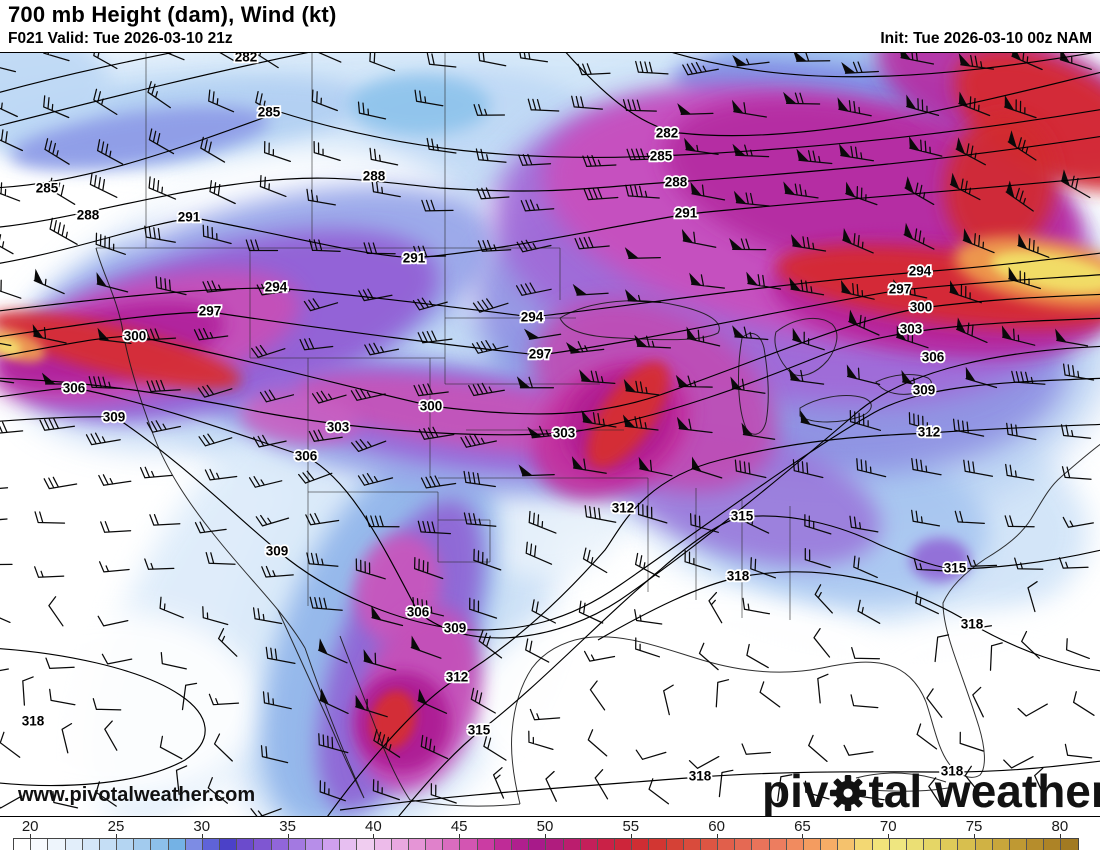 The height and width of the screenshot is (850, 1100). Describe the element at coordinates (172, 14) in the screenshot. I see `page-title: 700 mb Height (dam), Wind (kt)` at that location.